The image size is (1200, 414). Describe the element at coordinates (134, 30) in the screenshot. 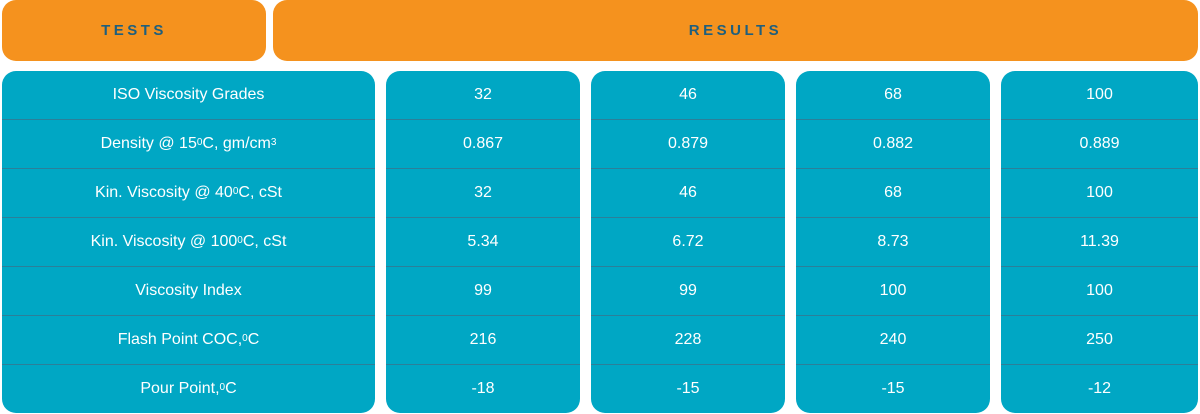

I see `tests-header: TESTS` at that location.